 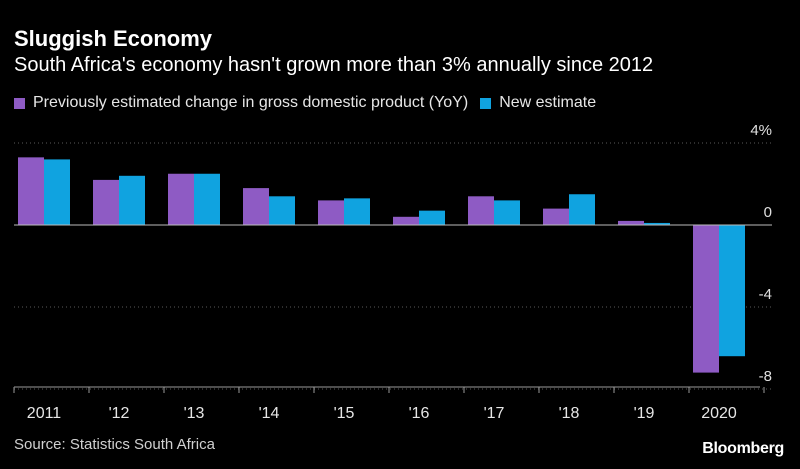 I want to click on legend-swatch-previous, so click(x=19, y=103).